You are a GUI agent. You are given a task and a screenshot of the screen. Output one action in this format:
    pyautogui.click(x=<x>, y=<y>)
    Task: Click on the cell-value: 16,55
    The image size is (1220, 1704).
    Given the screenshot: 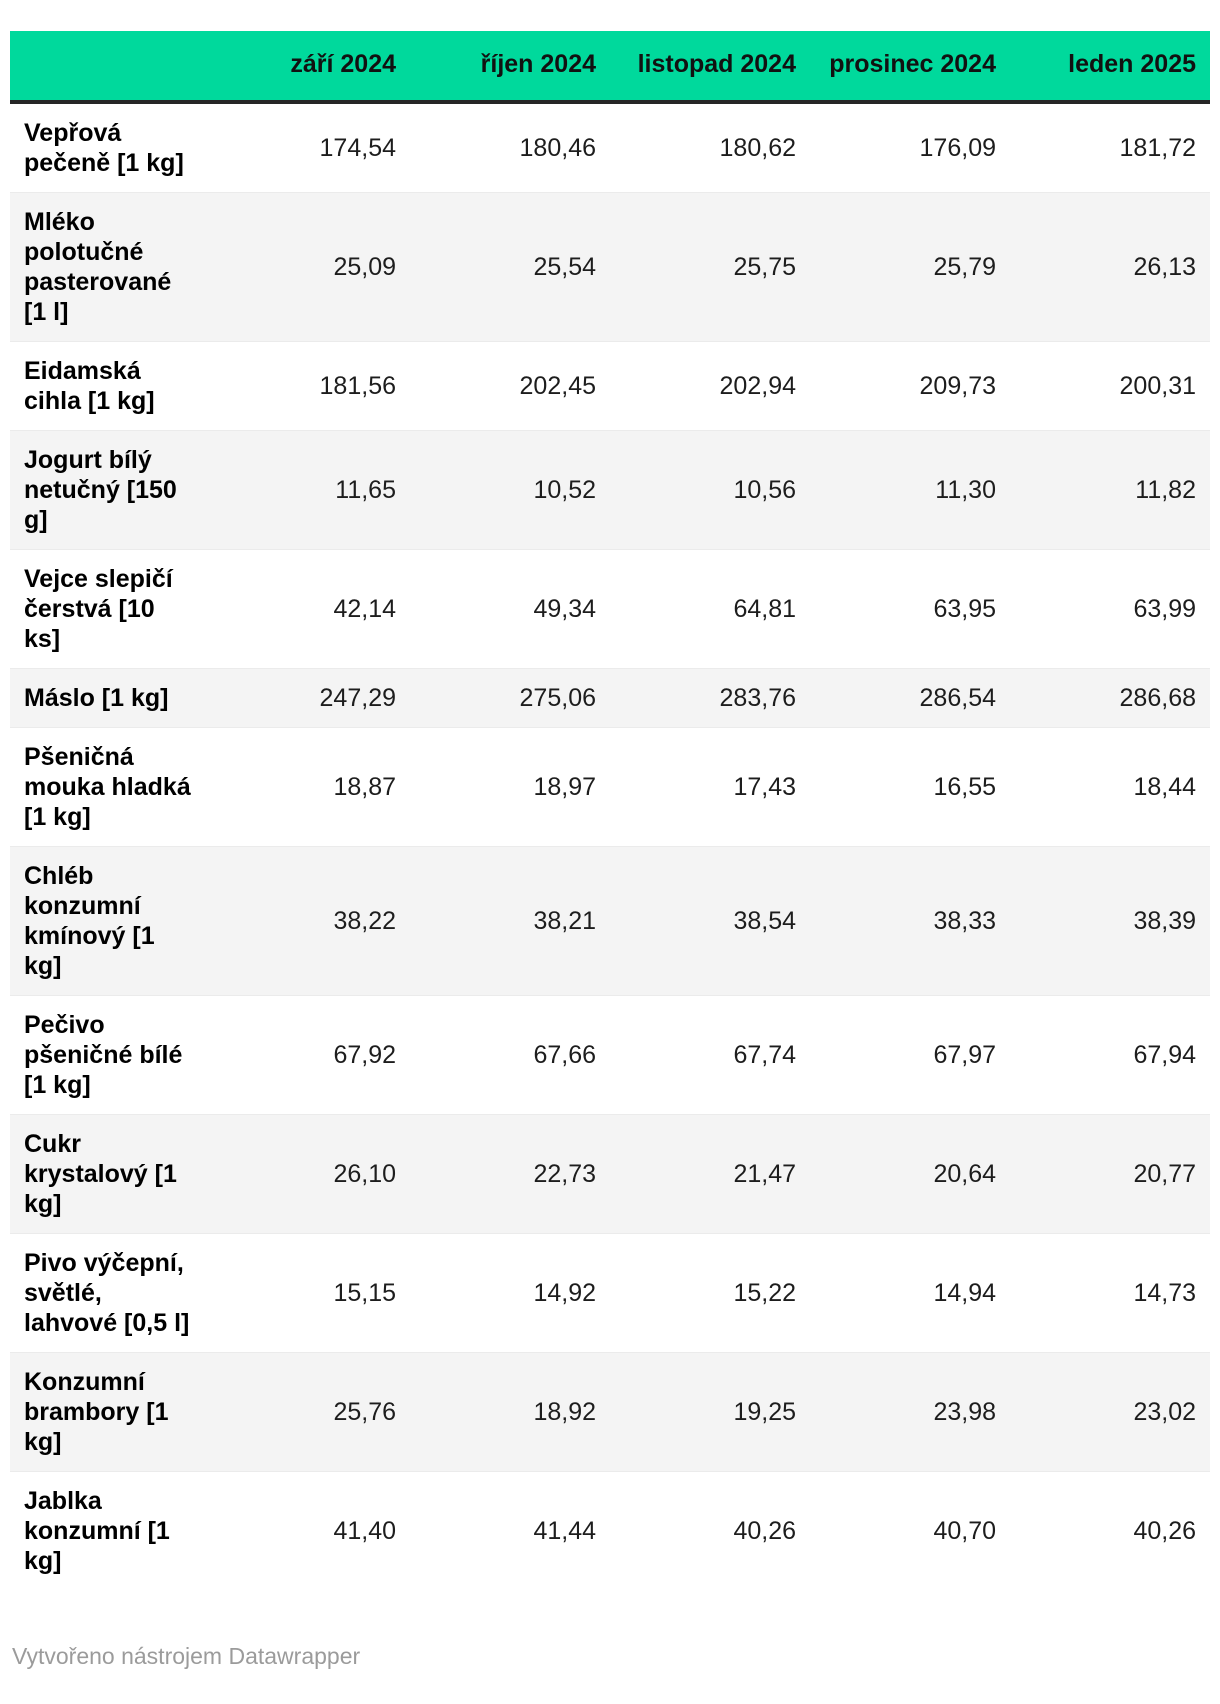 What is the action you would take?
    pyautogui.click(x=964, y=787)
    